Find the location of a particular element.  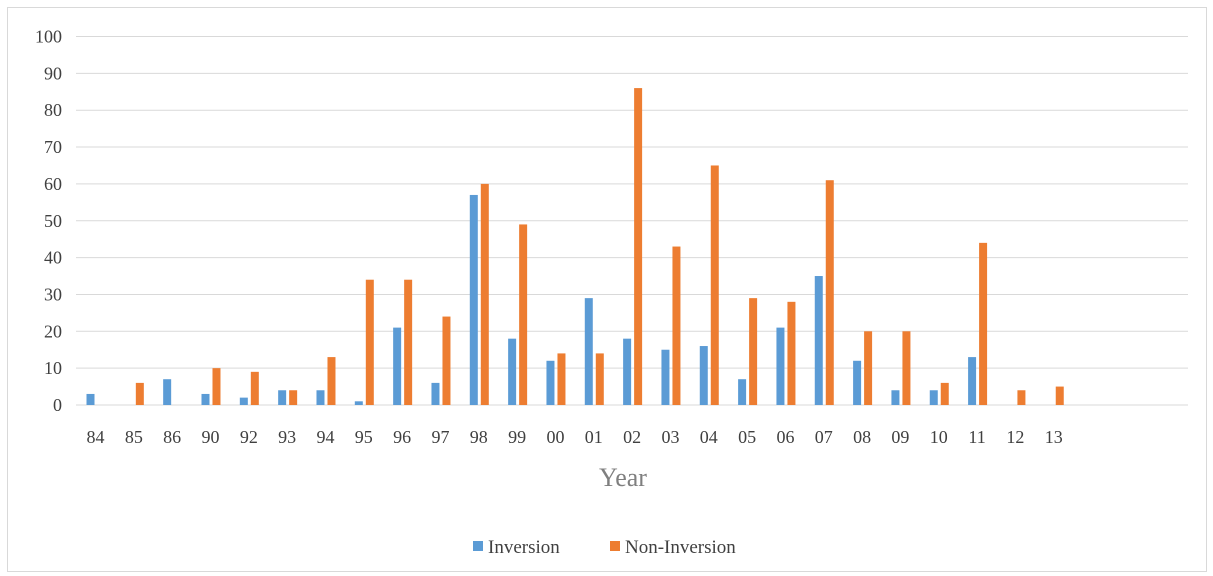

y-tick-label: 40 is located at coordinates (53, 258).